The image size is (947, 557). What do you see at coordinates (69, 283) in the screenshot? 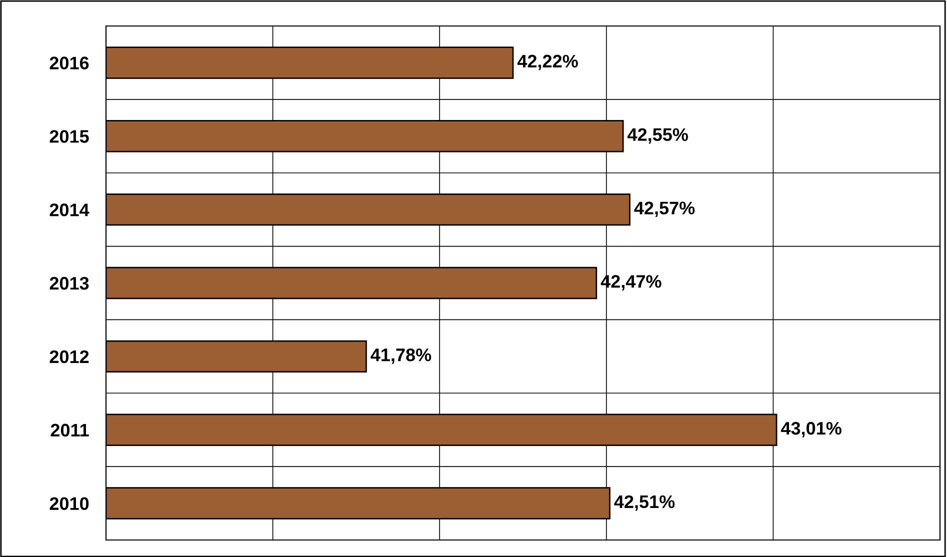
I see `y-tick-label: 2013` at bounding box center [69, 283].